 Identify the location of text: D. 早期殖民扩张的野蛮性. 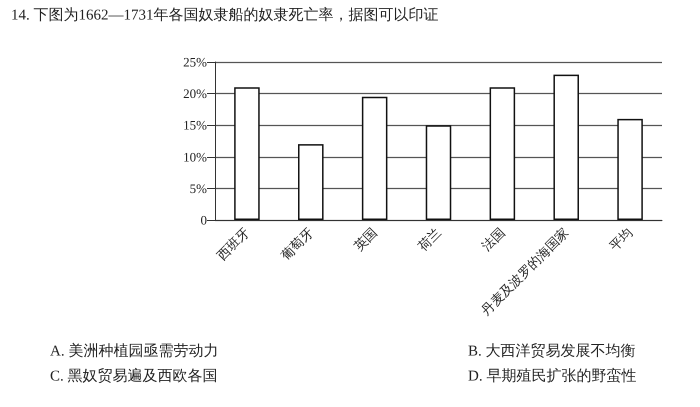
(552, 376).